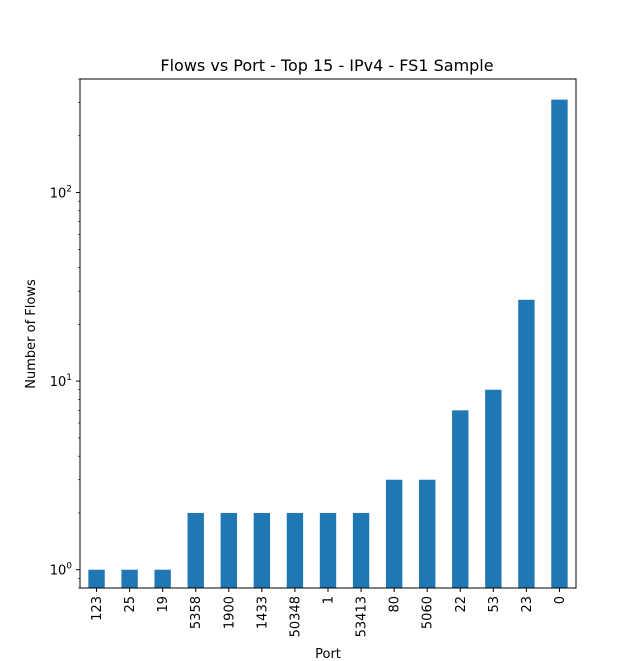 This screenshot has height=661, width=640. I want to click on x-axis-label: Port, so click(328, 654).